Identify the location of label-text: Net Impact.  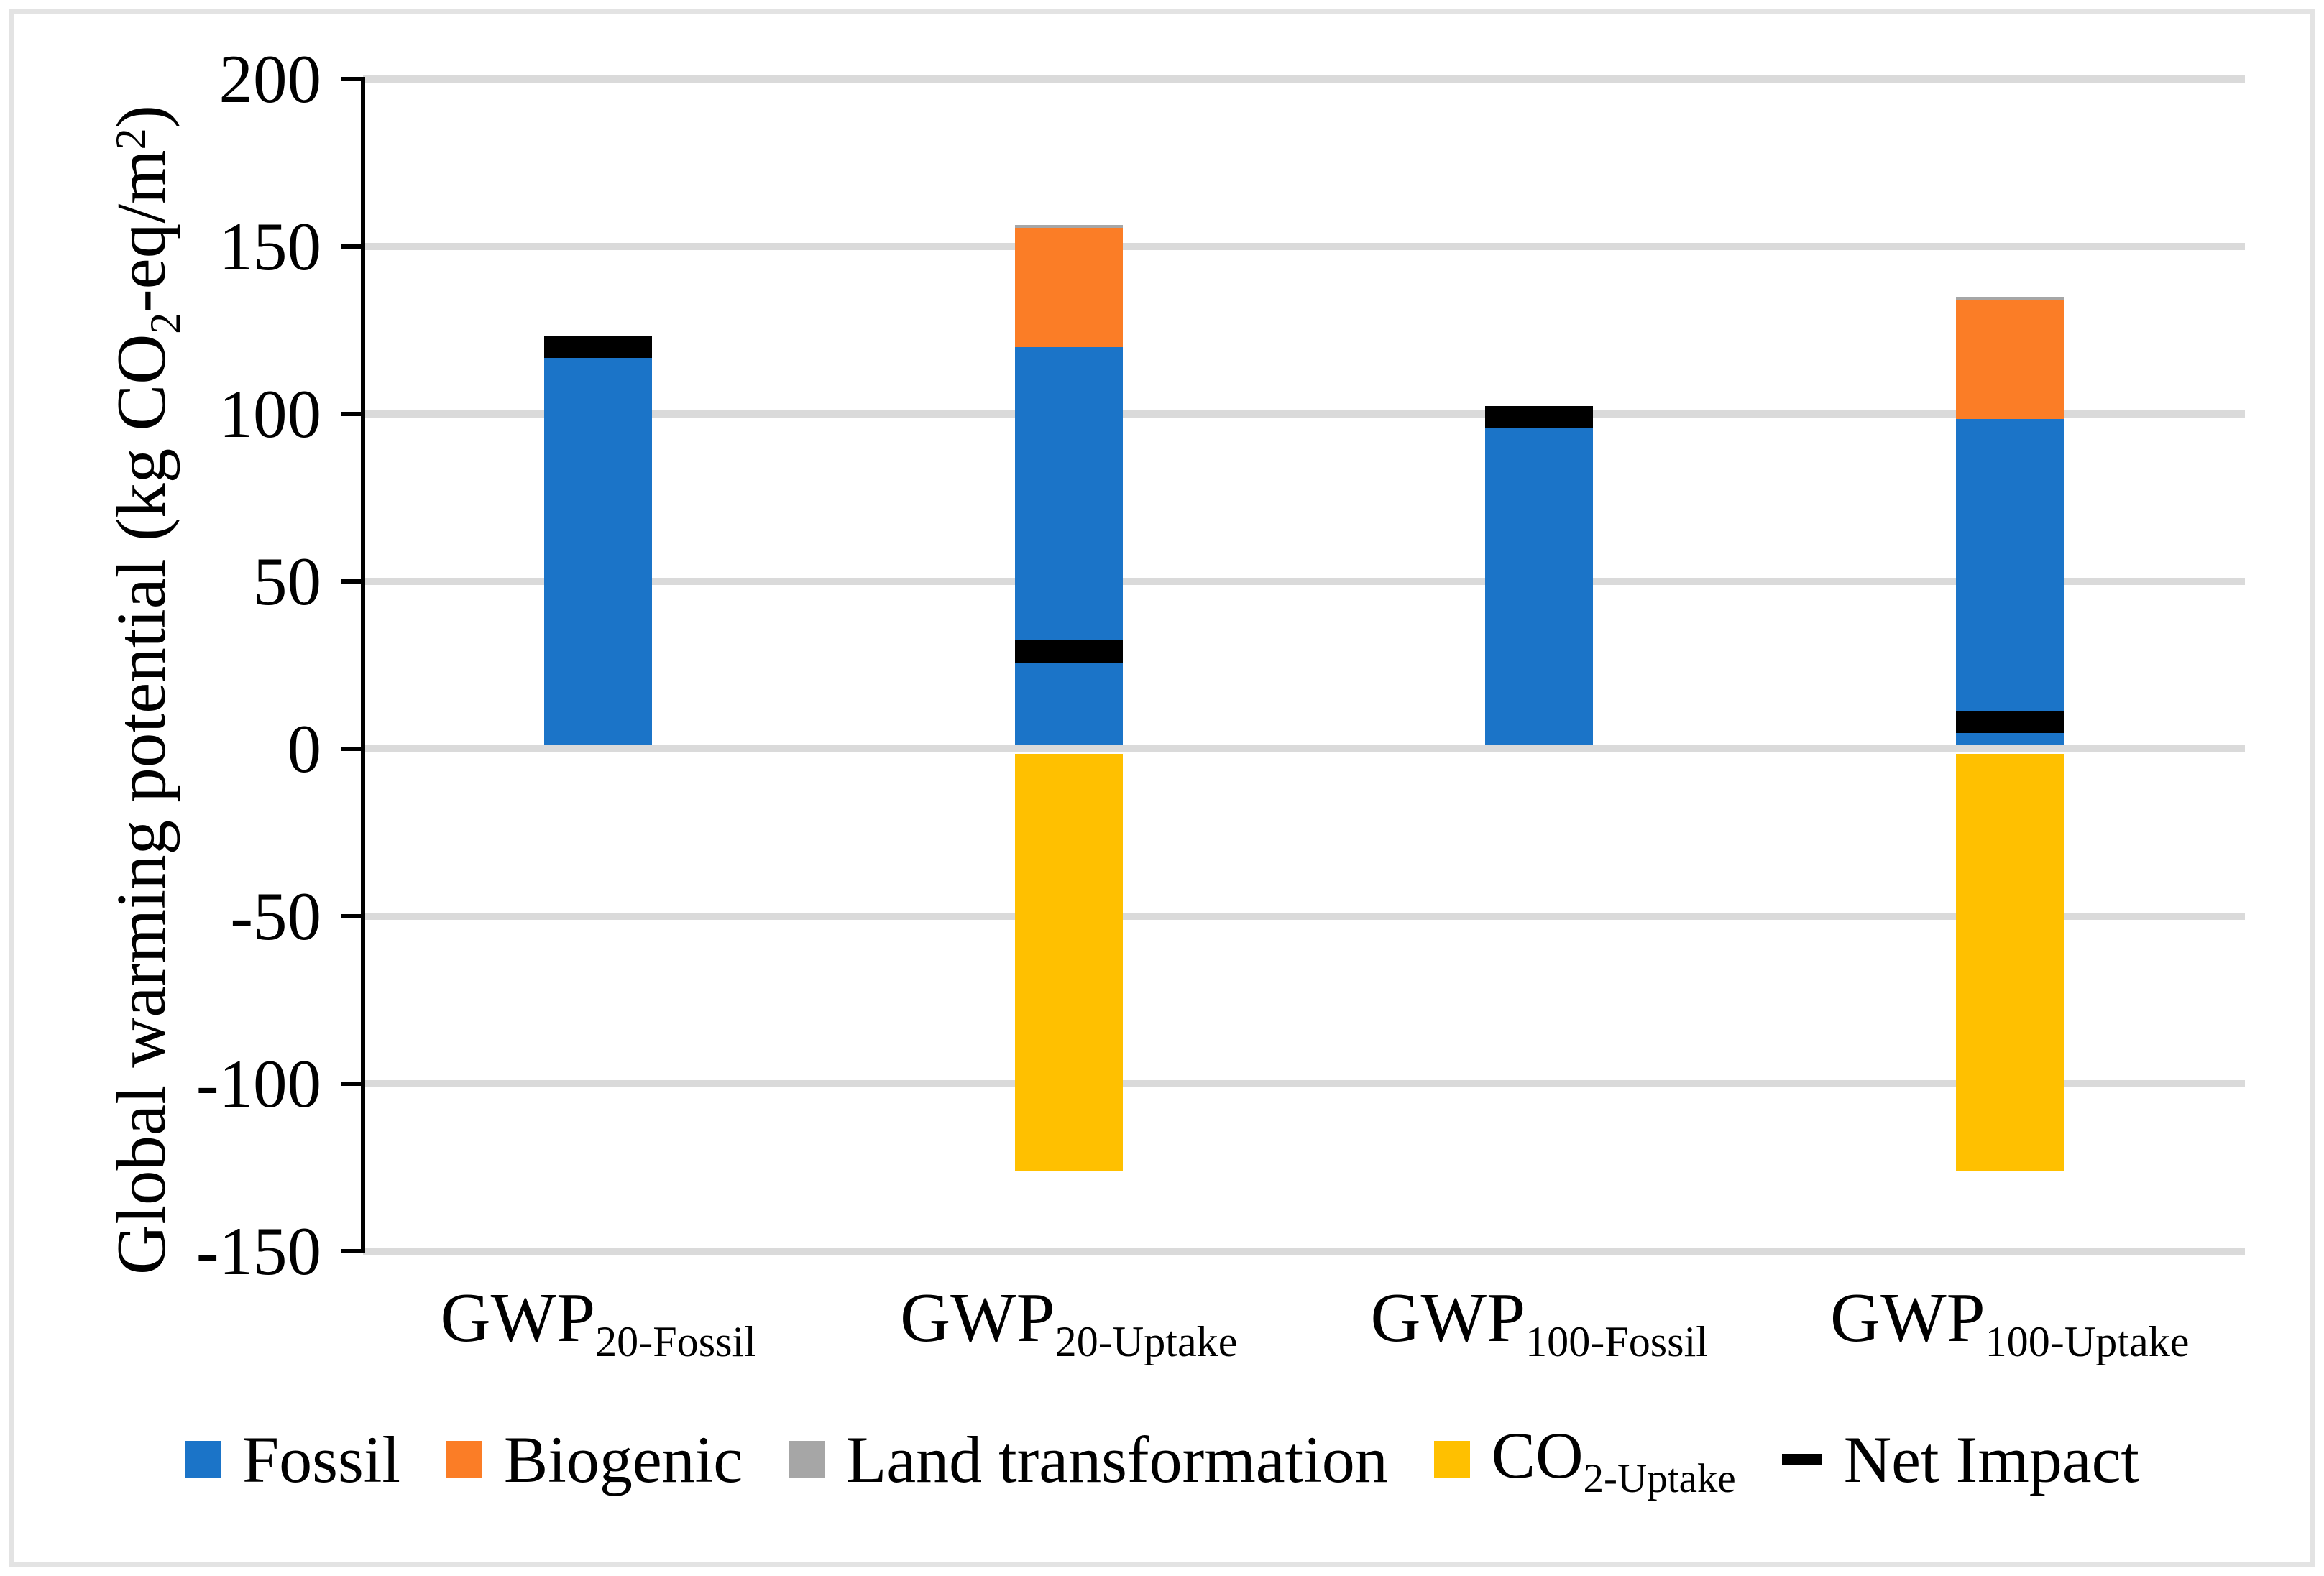
(1991, 1459).